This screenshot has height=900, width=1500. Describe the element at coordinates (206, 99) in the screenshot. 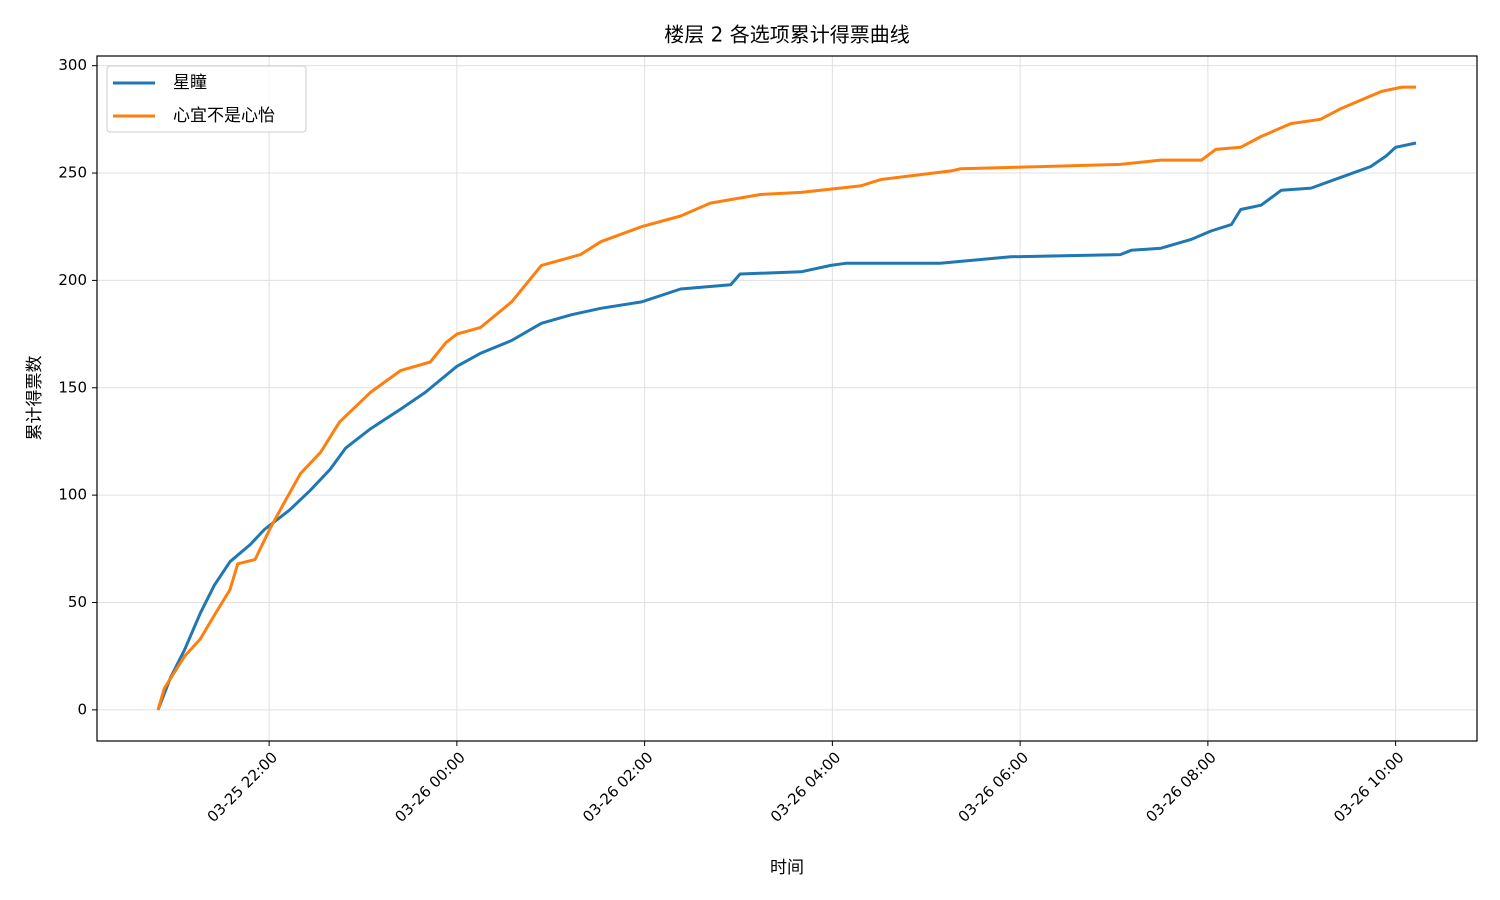

I see `legend-box` at that location.